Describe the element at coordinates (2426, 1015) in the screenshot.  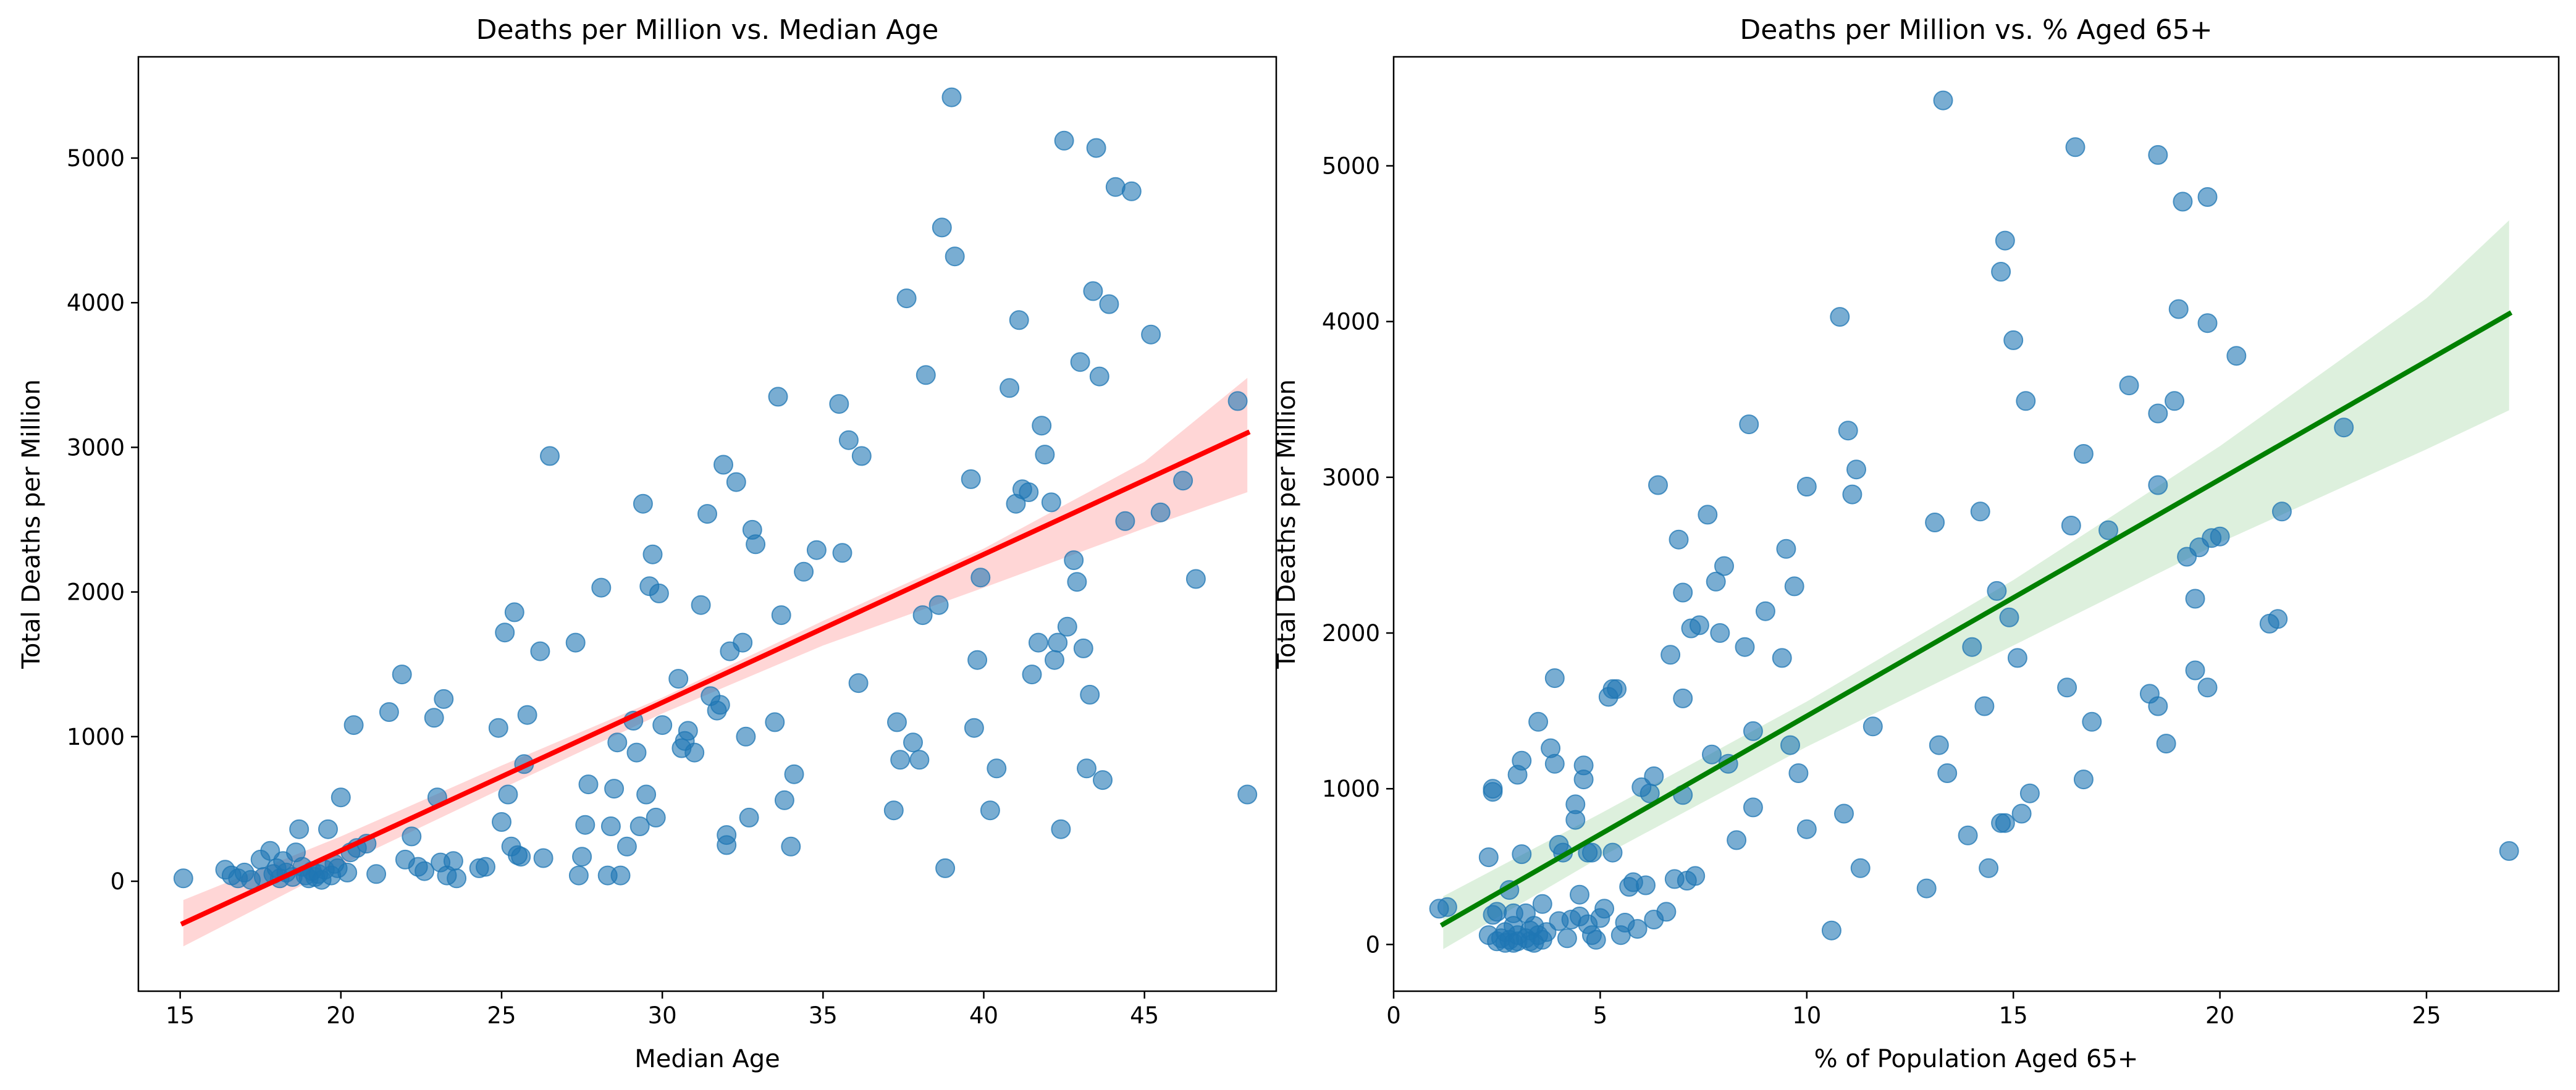
I see `x-tick-label: 25` at that location.